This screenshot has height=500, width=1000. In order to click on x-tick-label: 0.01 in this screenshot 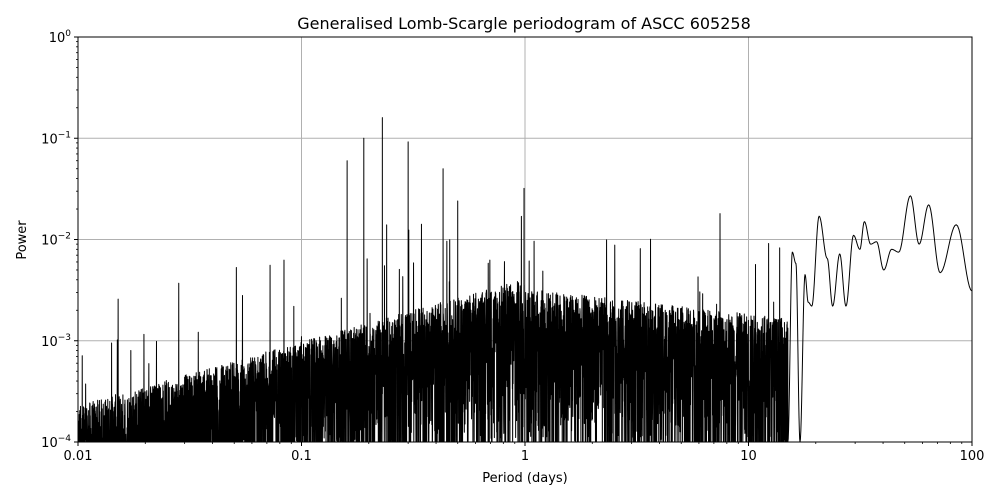, I will do `click(78, 456)`.